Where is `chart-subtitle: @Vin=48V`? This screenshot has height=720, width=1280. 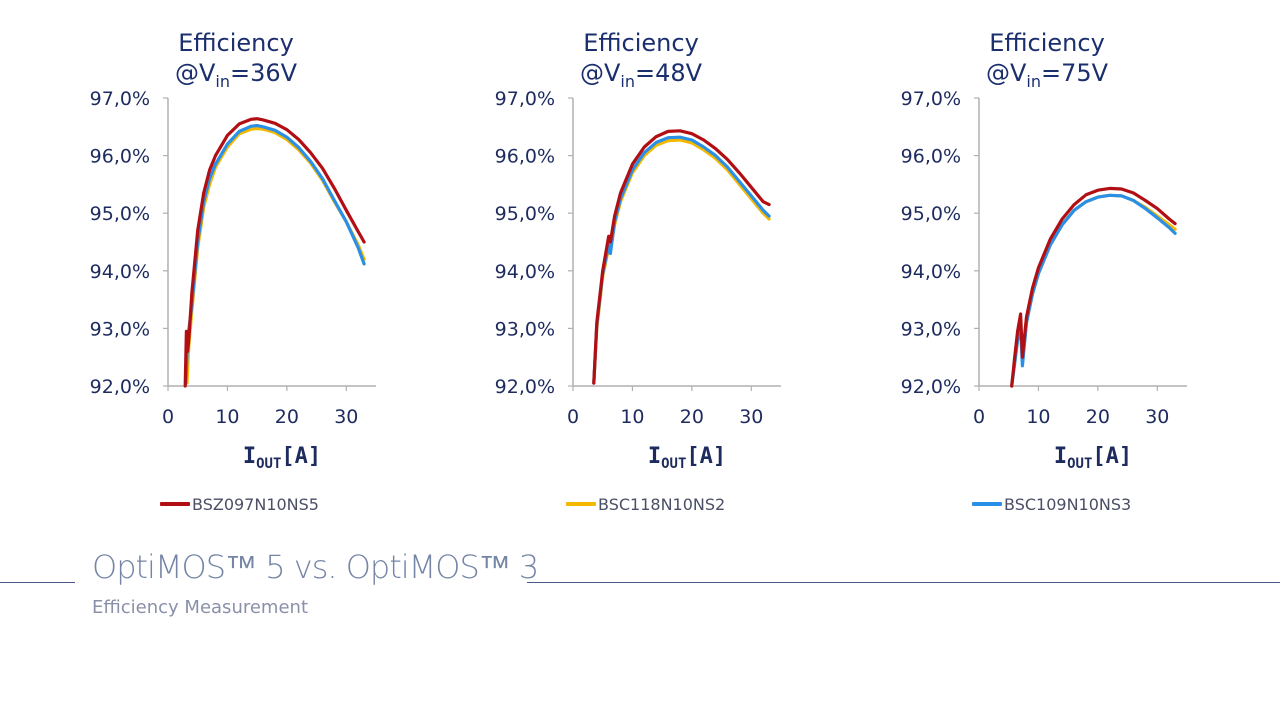
chart-subtitle: @Vin=48V is located at coordinates (641, 75).